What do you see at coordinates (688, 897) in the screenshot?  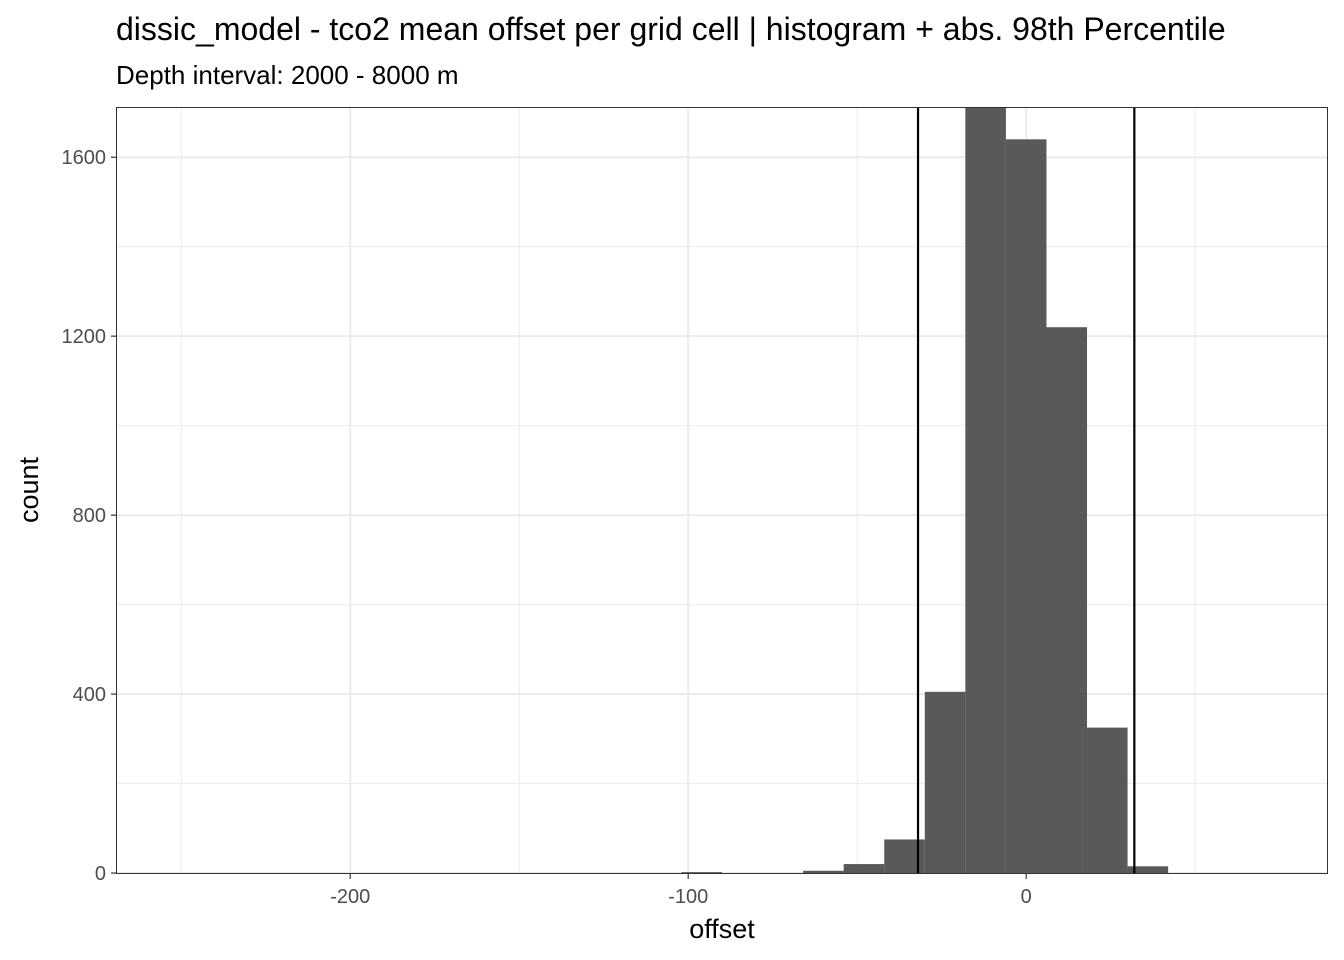 I see `x-tick-label: -100` at bounding box center [688, 897].